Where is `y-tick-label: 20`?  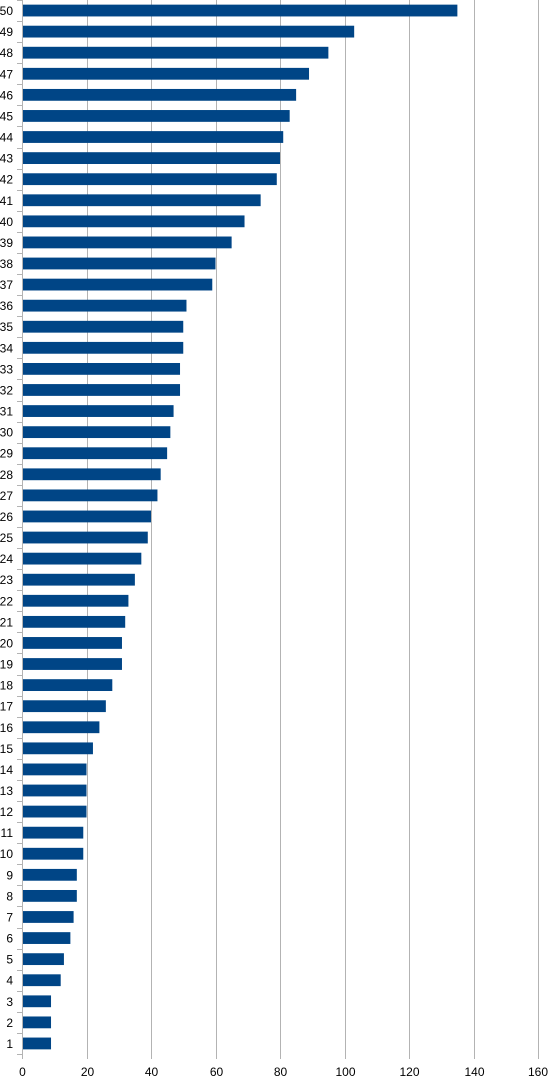 y-tick-label: 20 is located at coordinates (6, 643).